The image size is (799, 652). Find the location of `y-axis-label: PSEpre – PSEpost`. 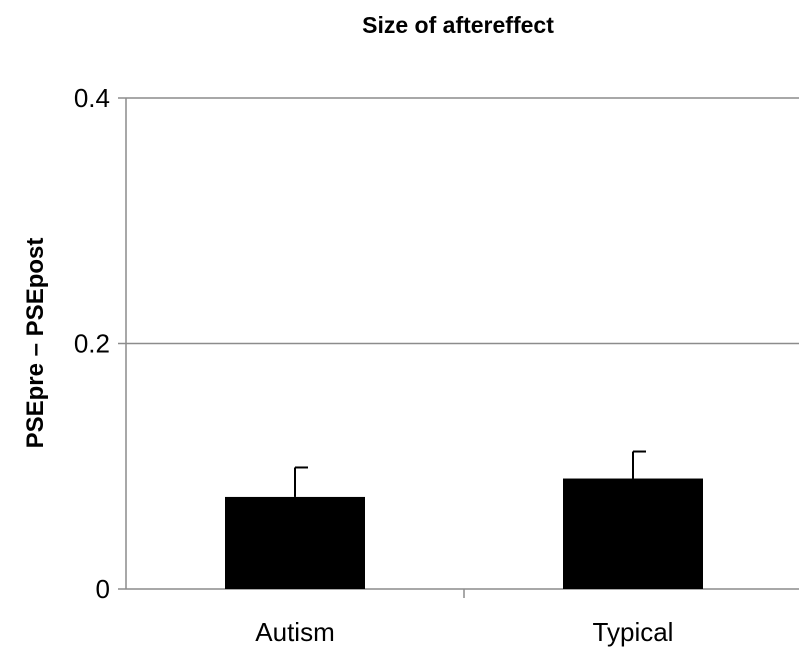

y-axis-label: PSEpre – PSEpost is located at coordinates (35, 343).